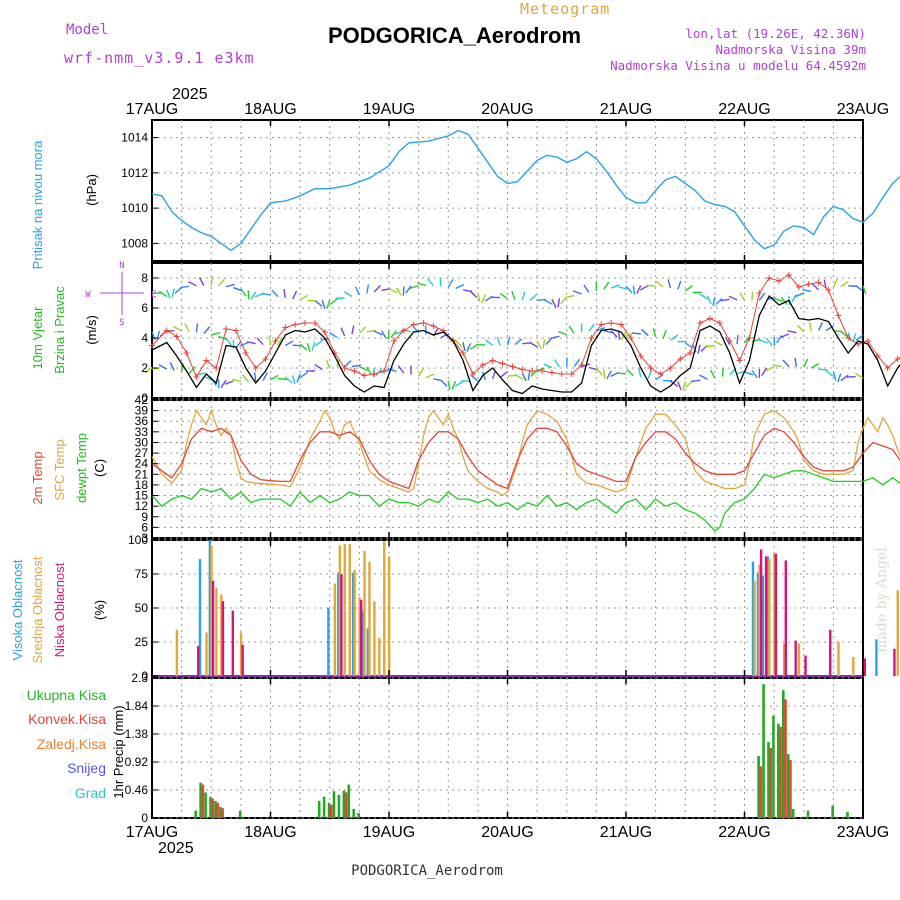 The height and width of the screenshot is (900, 900). I want to click on temperature-ytick-label: 33, so click(142, 432).